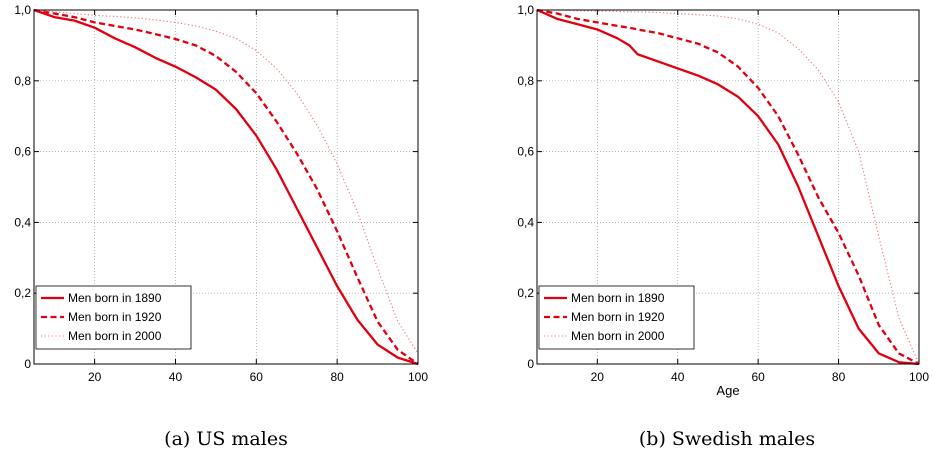 The width and height of the screenshot is (933, 463). What do you see at coordinates (727, 390) in the screenshot?
I see `x-axis-label: Age` at bounding box center [727, 390].